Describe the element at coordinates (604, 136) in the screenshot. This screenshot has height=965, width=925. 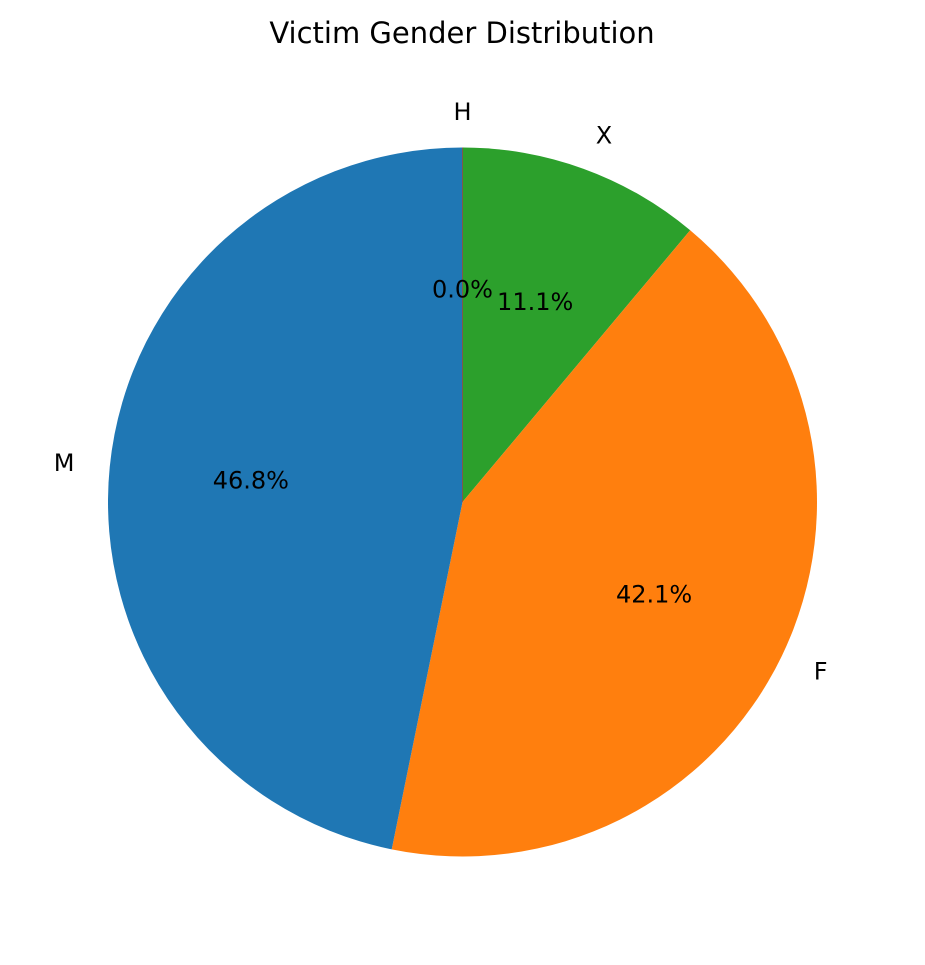
I see `slice-label-x: X` at that location.